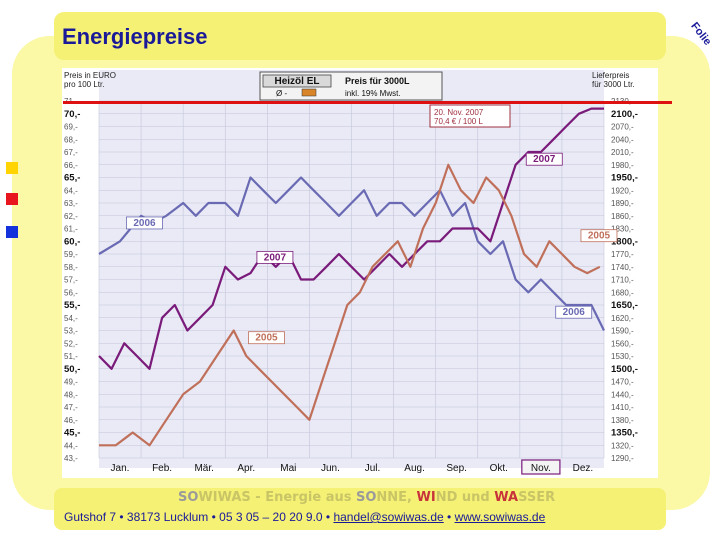 The width and height of the screenshot is (720, 540). Describe the element at coordinates (72, 305) in the screenshot. I see `left-tick-label: 55,-` at that location.